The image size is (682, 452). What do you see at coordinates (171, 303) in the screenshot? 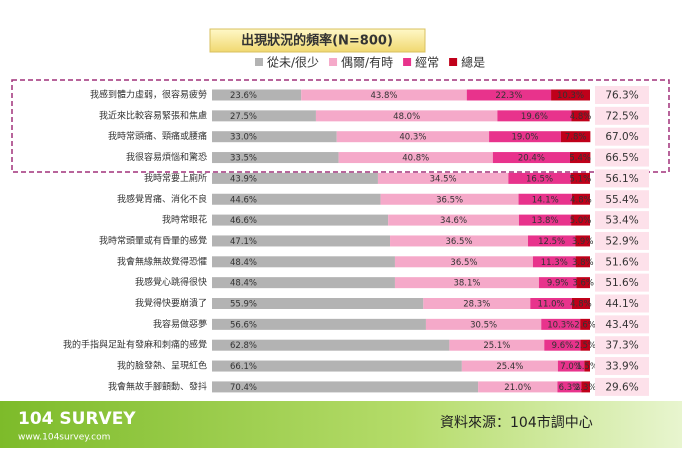
I see `y-tick-label: 我覺得快要崩潰了` at bounding box center [171, 303].